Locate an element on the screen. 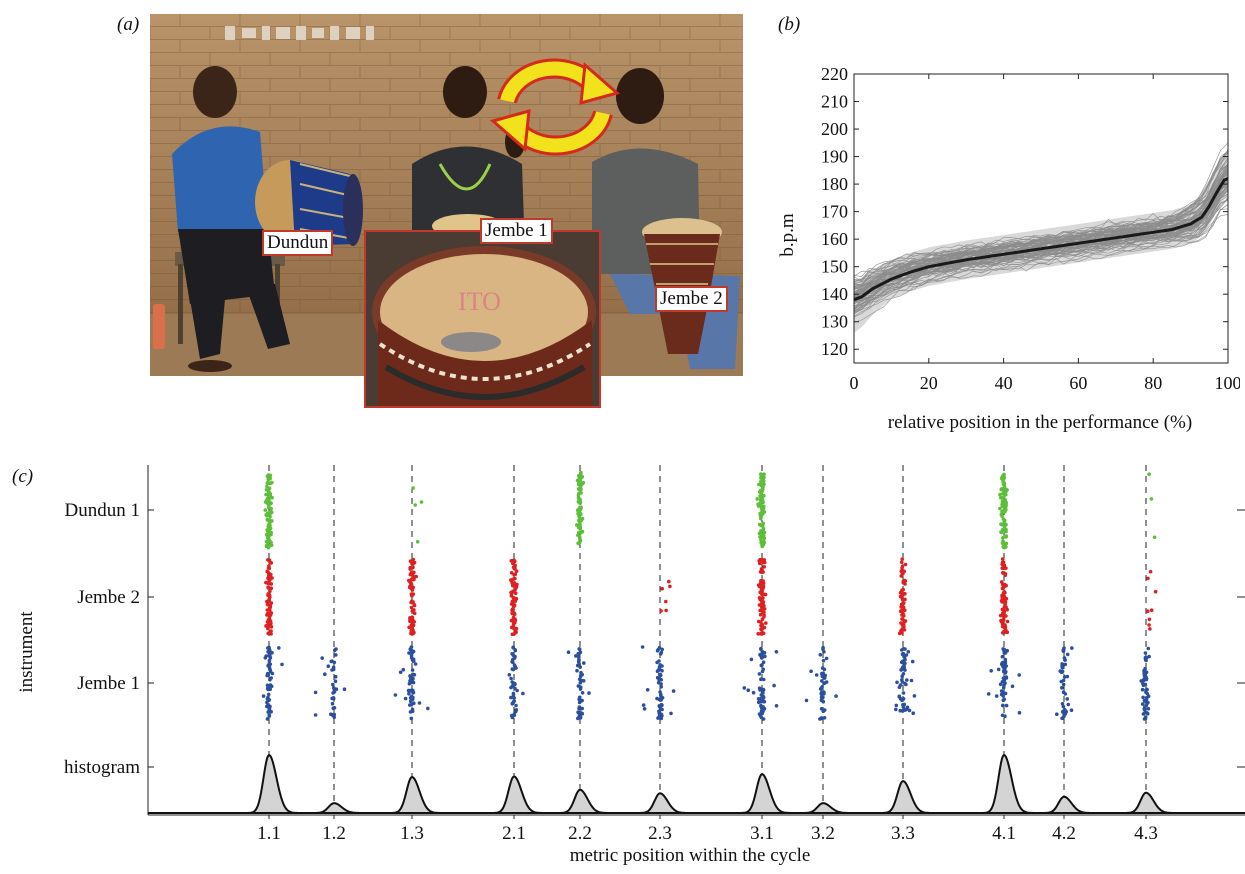 This screenshot has height=874, width=1245. tempo-xtick-label: 100 is located at coordinates (1228, 383).